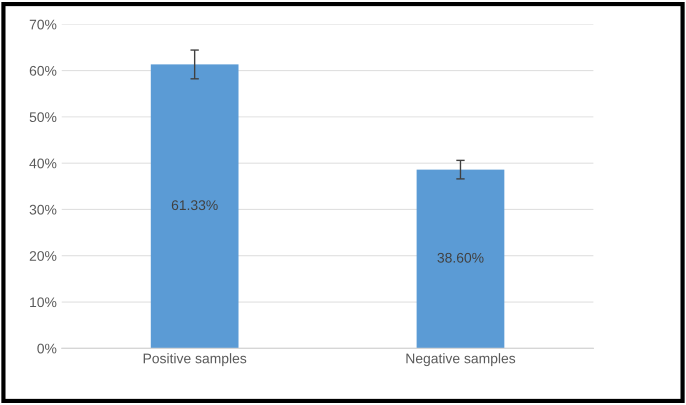 The width and height of the screenshot is (686, 405). What do you see at coordinates (43, 117) in the screenshot?
I see `y-tick-label: 50%` at bounding box center [43, 117].